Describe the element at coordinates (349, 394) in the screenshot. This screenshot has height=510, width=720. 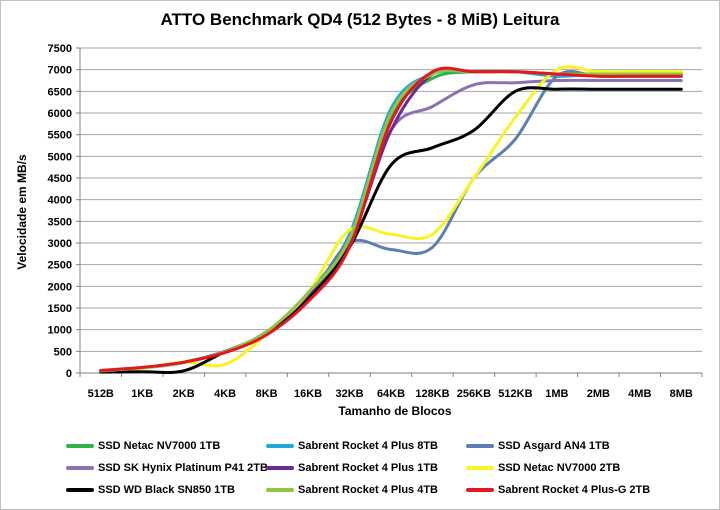
I see `x-tick-label: 32KB` at that location.